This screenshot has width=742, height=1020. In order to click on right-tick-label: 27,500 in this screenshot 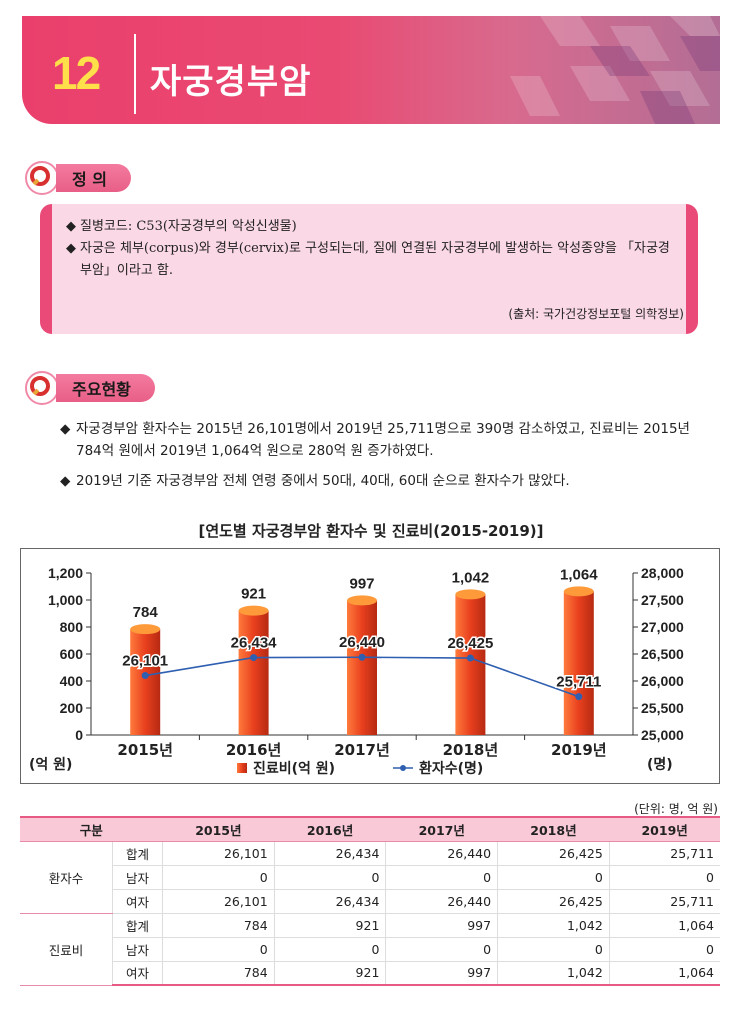, I will do `click(662, 600)`.